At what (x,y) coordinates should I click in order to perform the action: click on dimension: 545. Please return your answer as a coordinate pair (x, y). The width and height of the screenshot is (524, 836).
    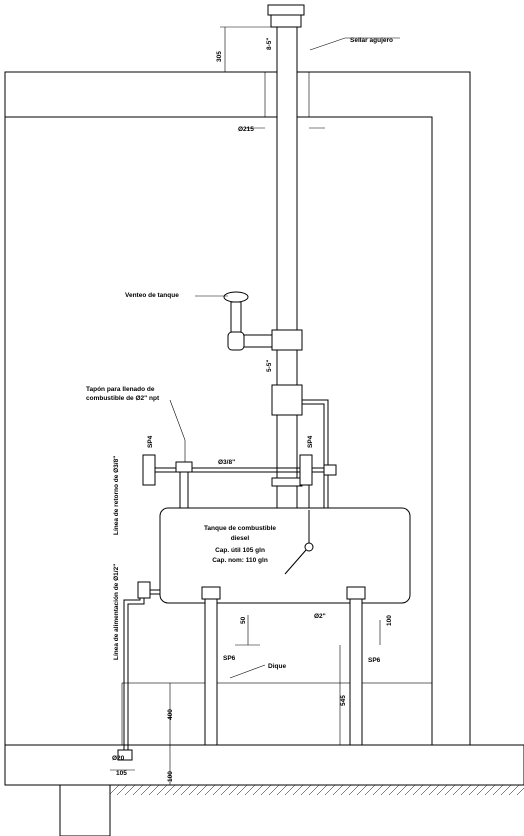
    Looking at the image, I should click on (343, 700).